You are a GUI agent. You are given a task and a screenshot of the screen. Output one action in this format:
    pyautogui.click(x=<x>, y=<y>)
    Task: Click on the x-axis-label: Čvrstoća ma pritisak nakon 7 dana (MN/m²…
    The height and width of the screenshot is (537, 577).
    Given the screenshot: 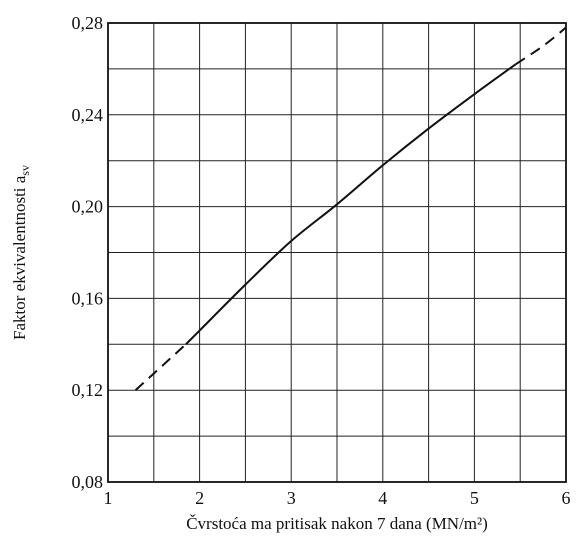 What is the action you would take?
    pyautogui.click(x=337, y=523)
    